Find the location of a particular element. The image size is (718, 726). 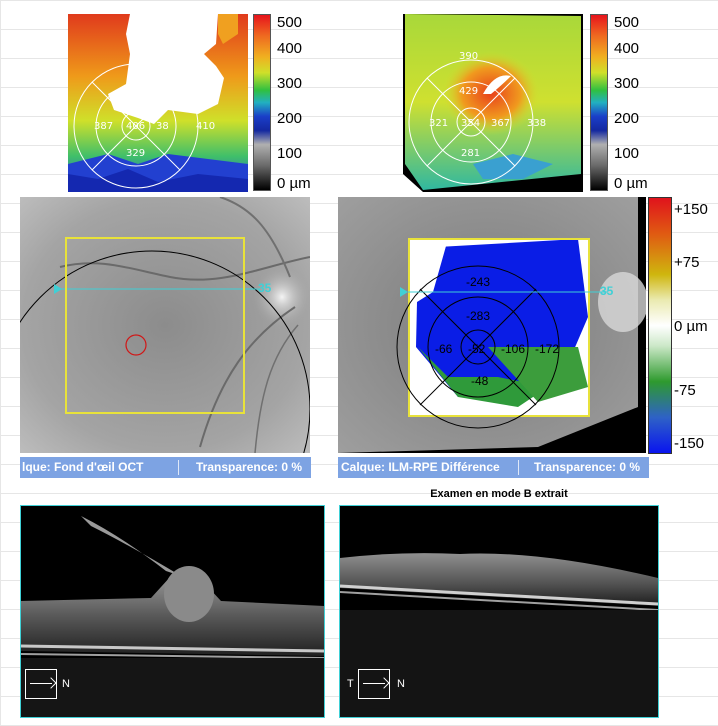

right-map-value: 338 is located at coordinates (536, 123).